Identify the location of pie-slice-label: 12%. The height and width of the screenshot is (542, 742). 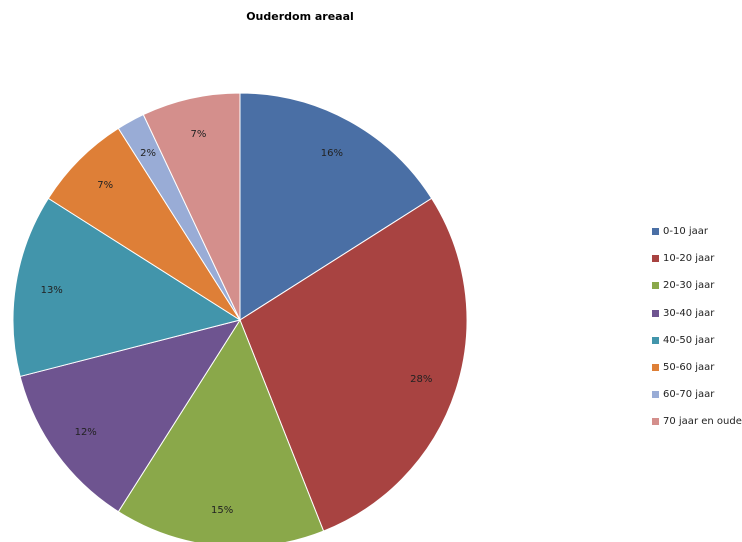
(86, 432).